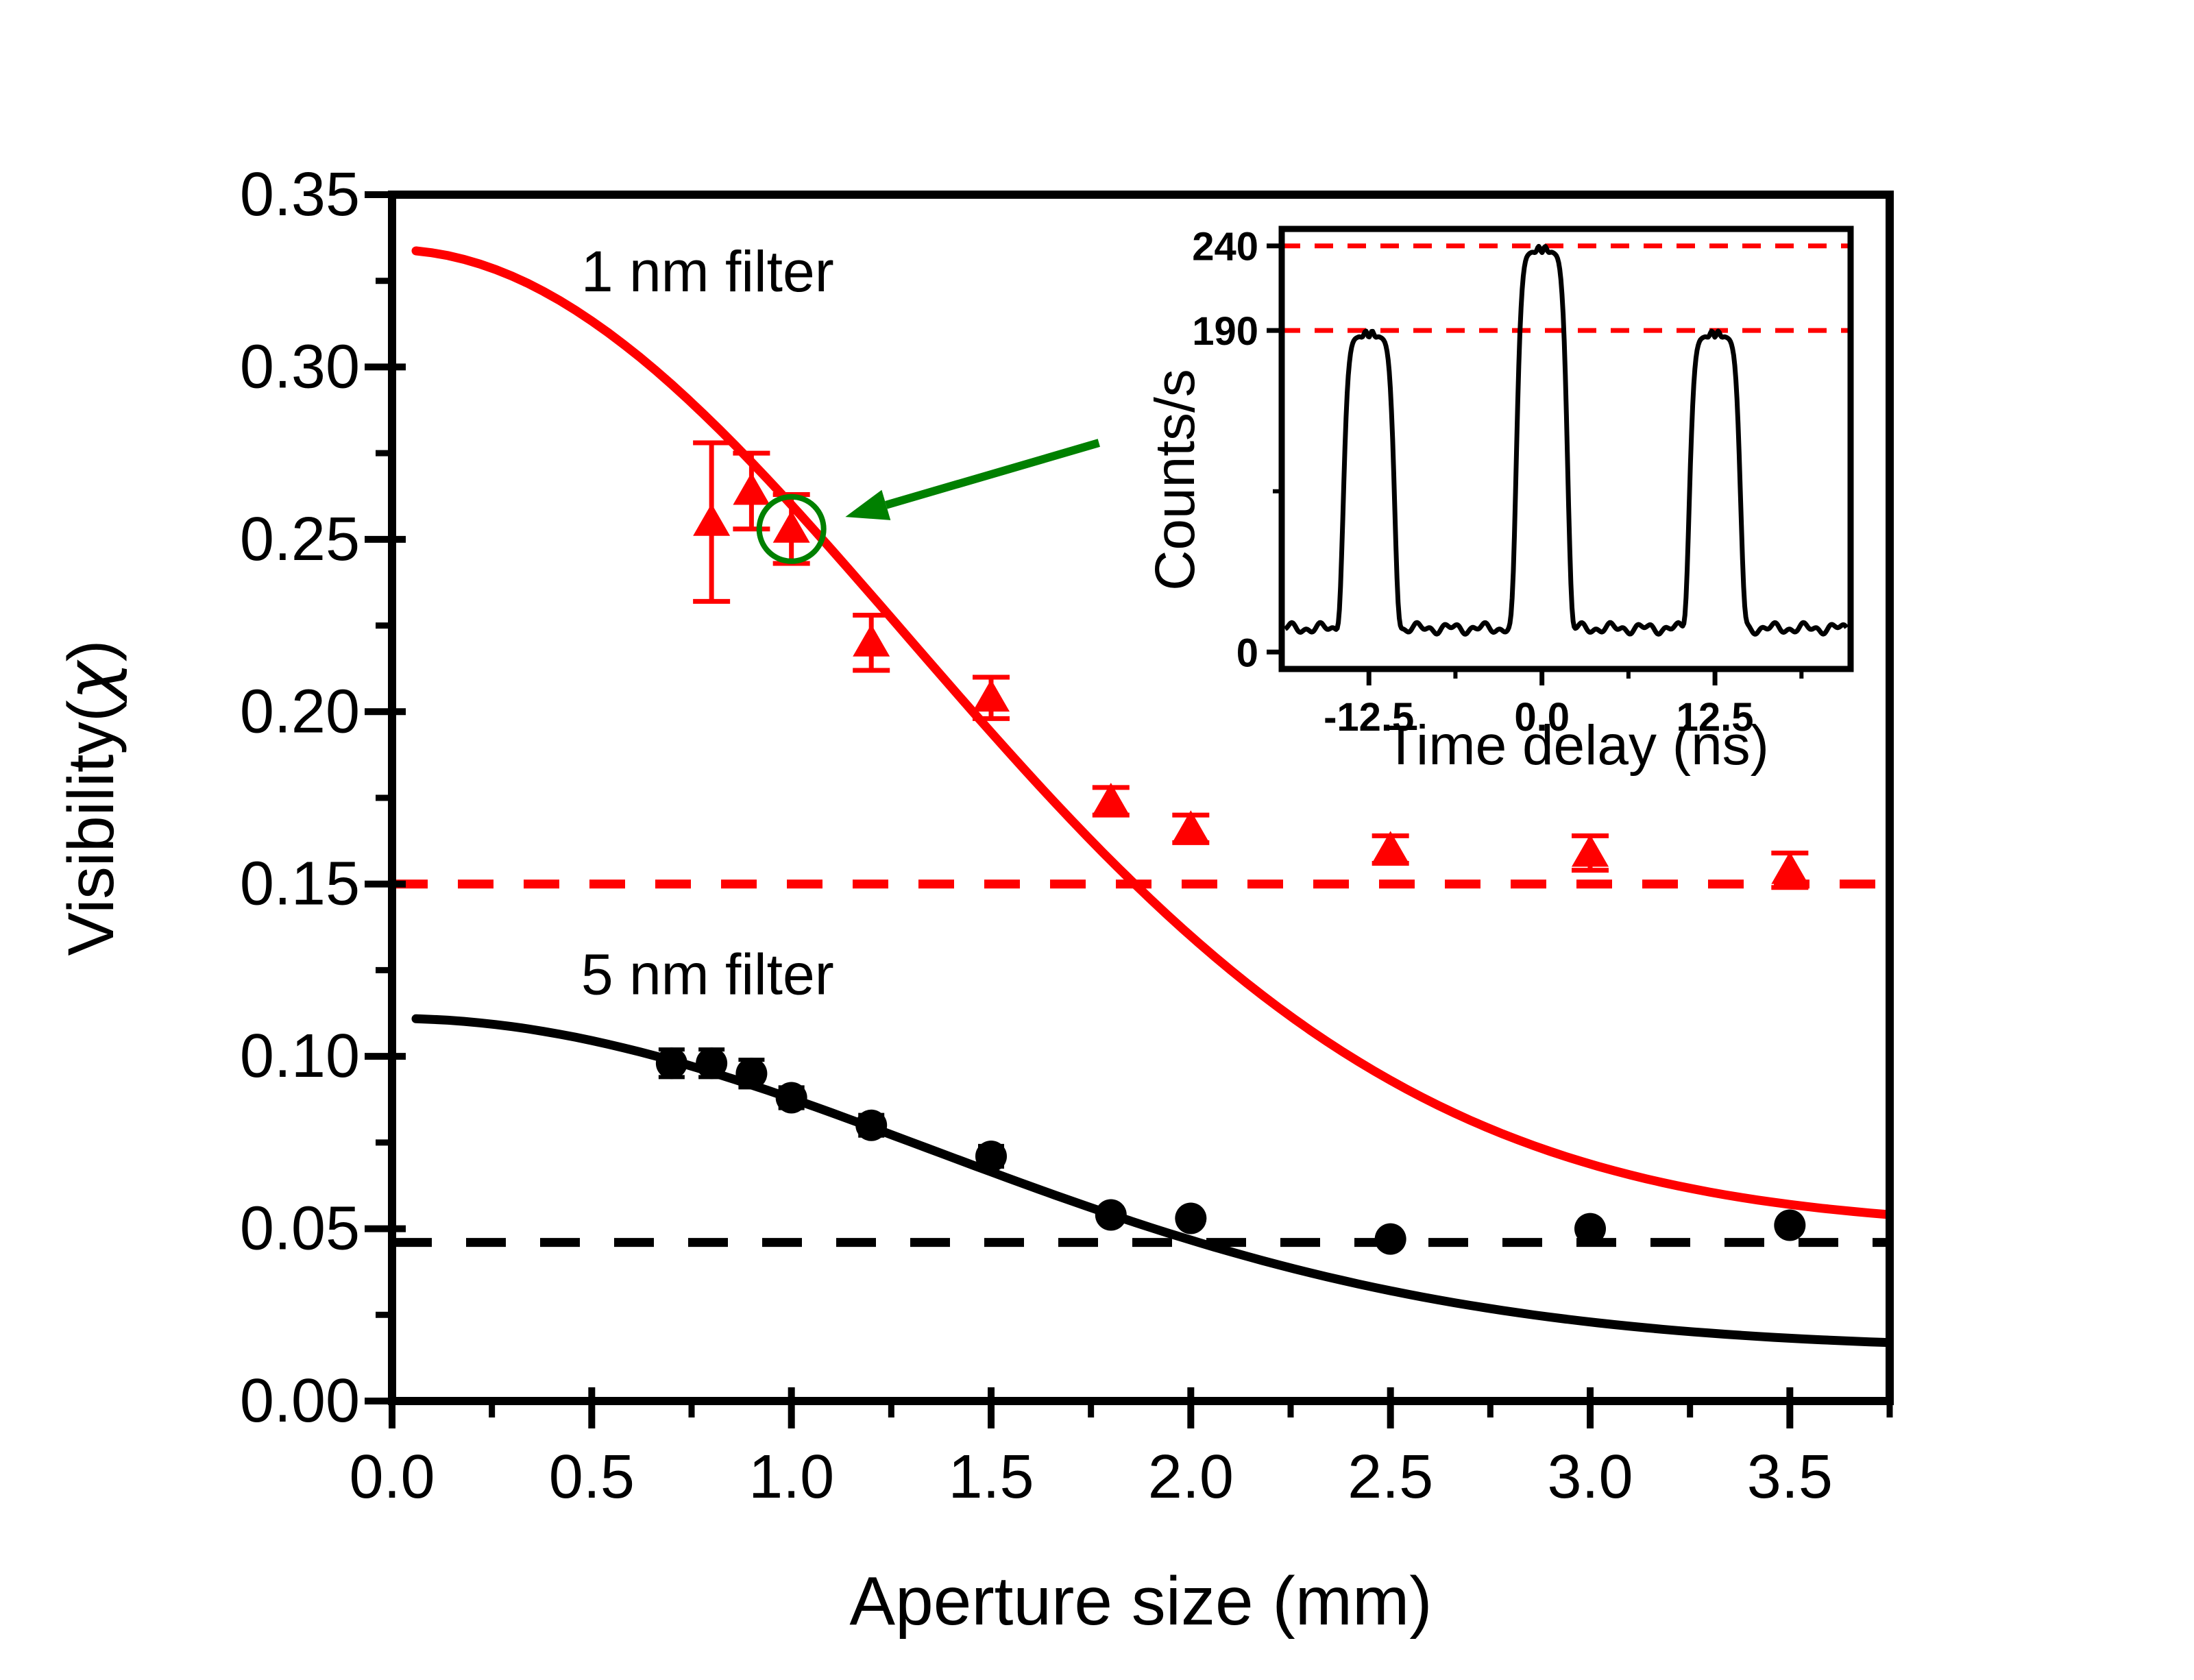  I want to click on series-label-5nm: 5 nm filter, so click(707, 974).